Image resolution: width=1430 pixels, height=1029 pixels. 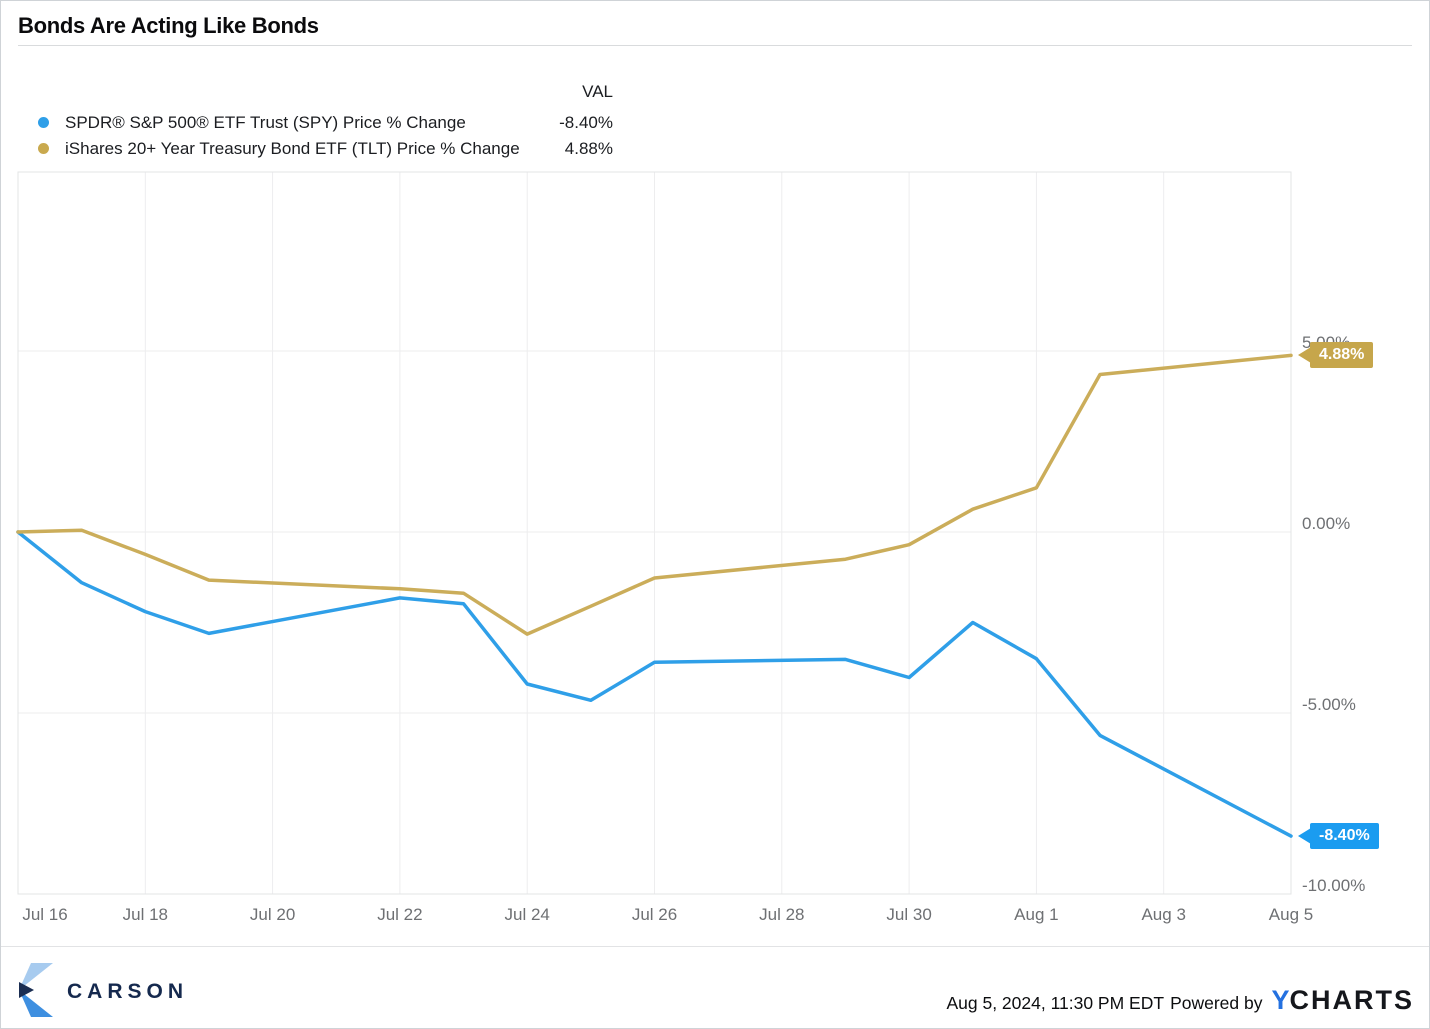 I want to click on ycharts-logo-rest: CHARTS, so click(x=1351, y=1000).